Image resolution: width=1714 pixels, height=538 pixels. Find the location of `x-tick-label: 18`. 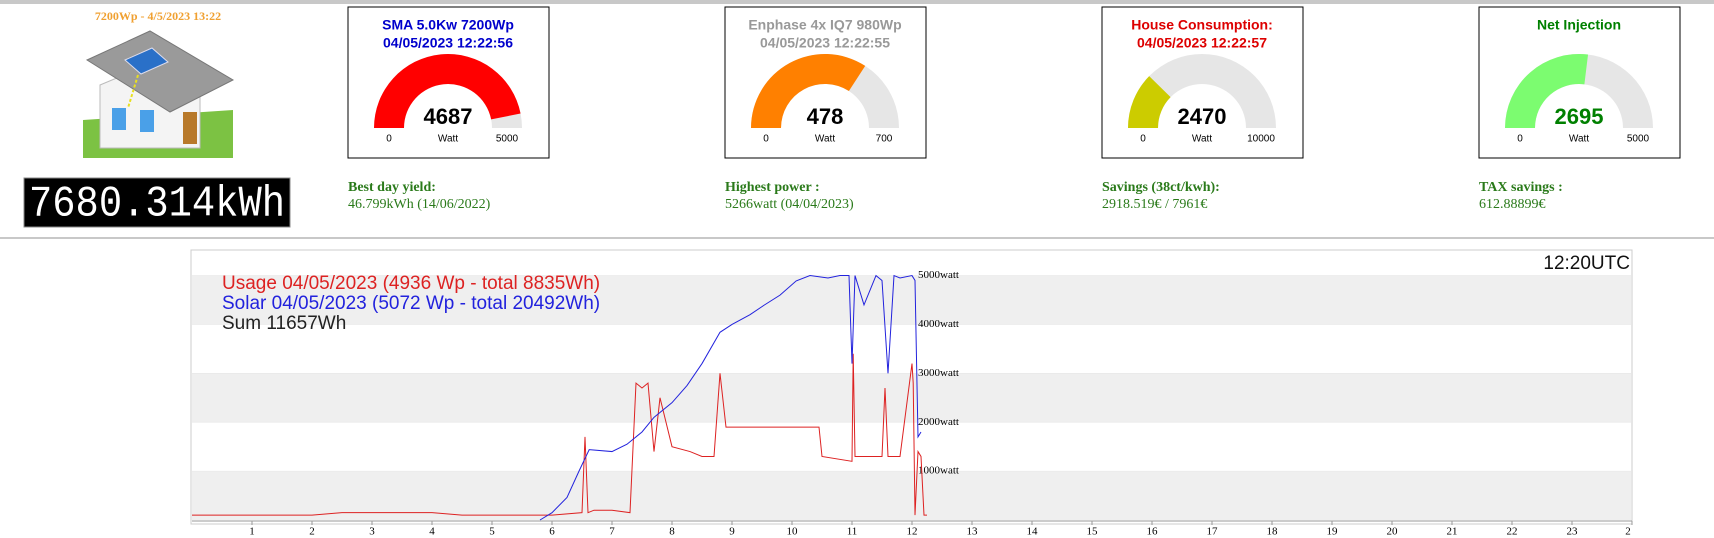

x-tick-label: 18 is located at coordinates (1273, 532).